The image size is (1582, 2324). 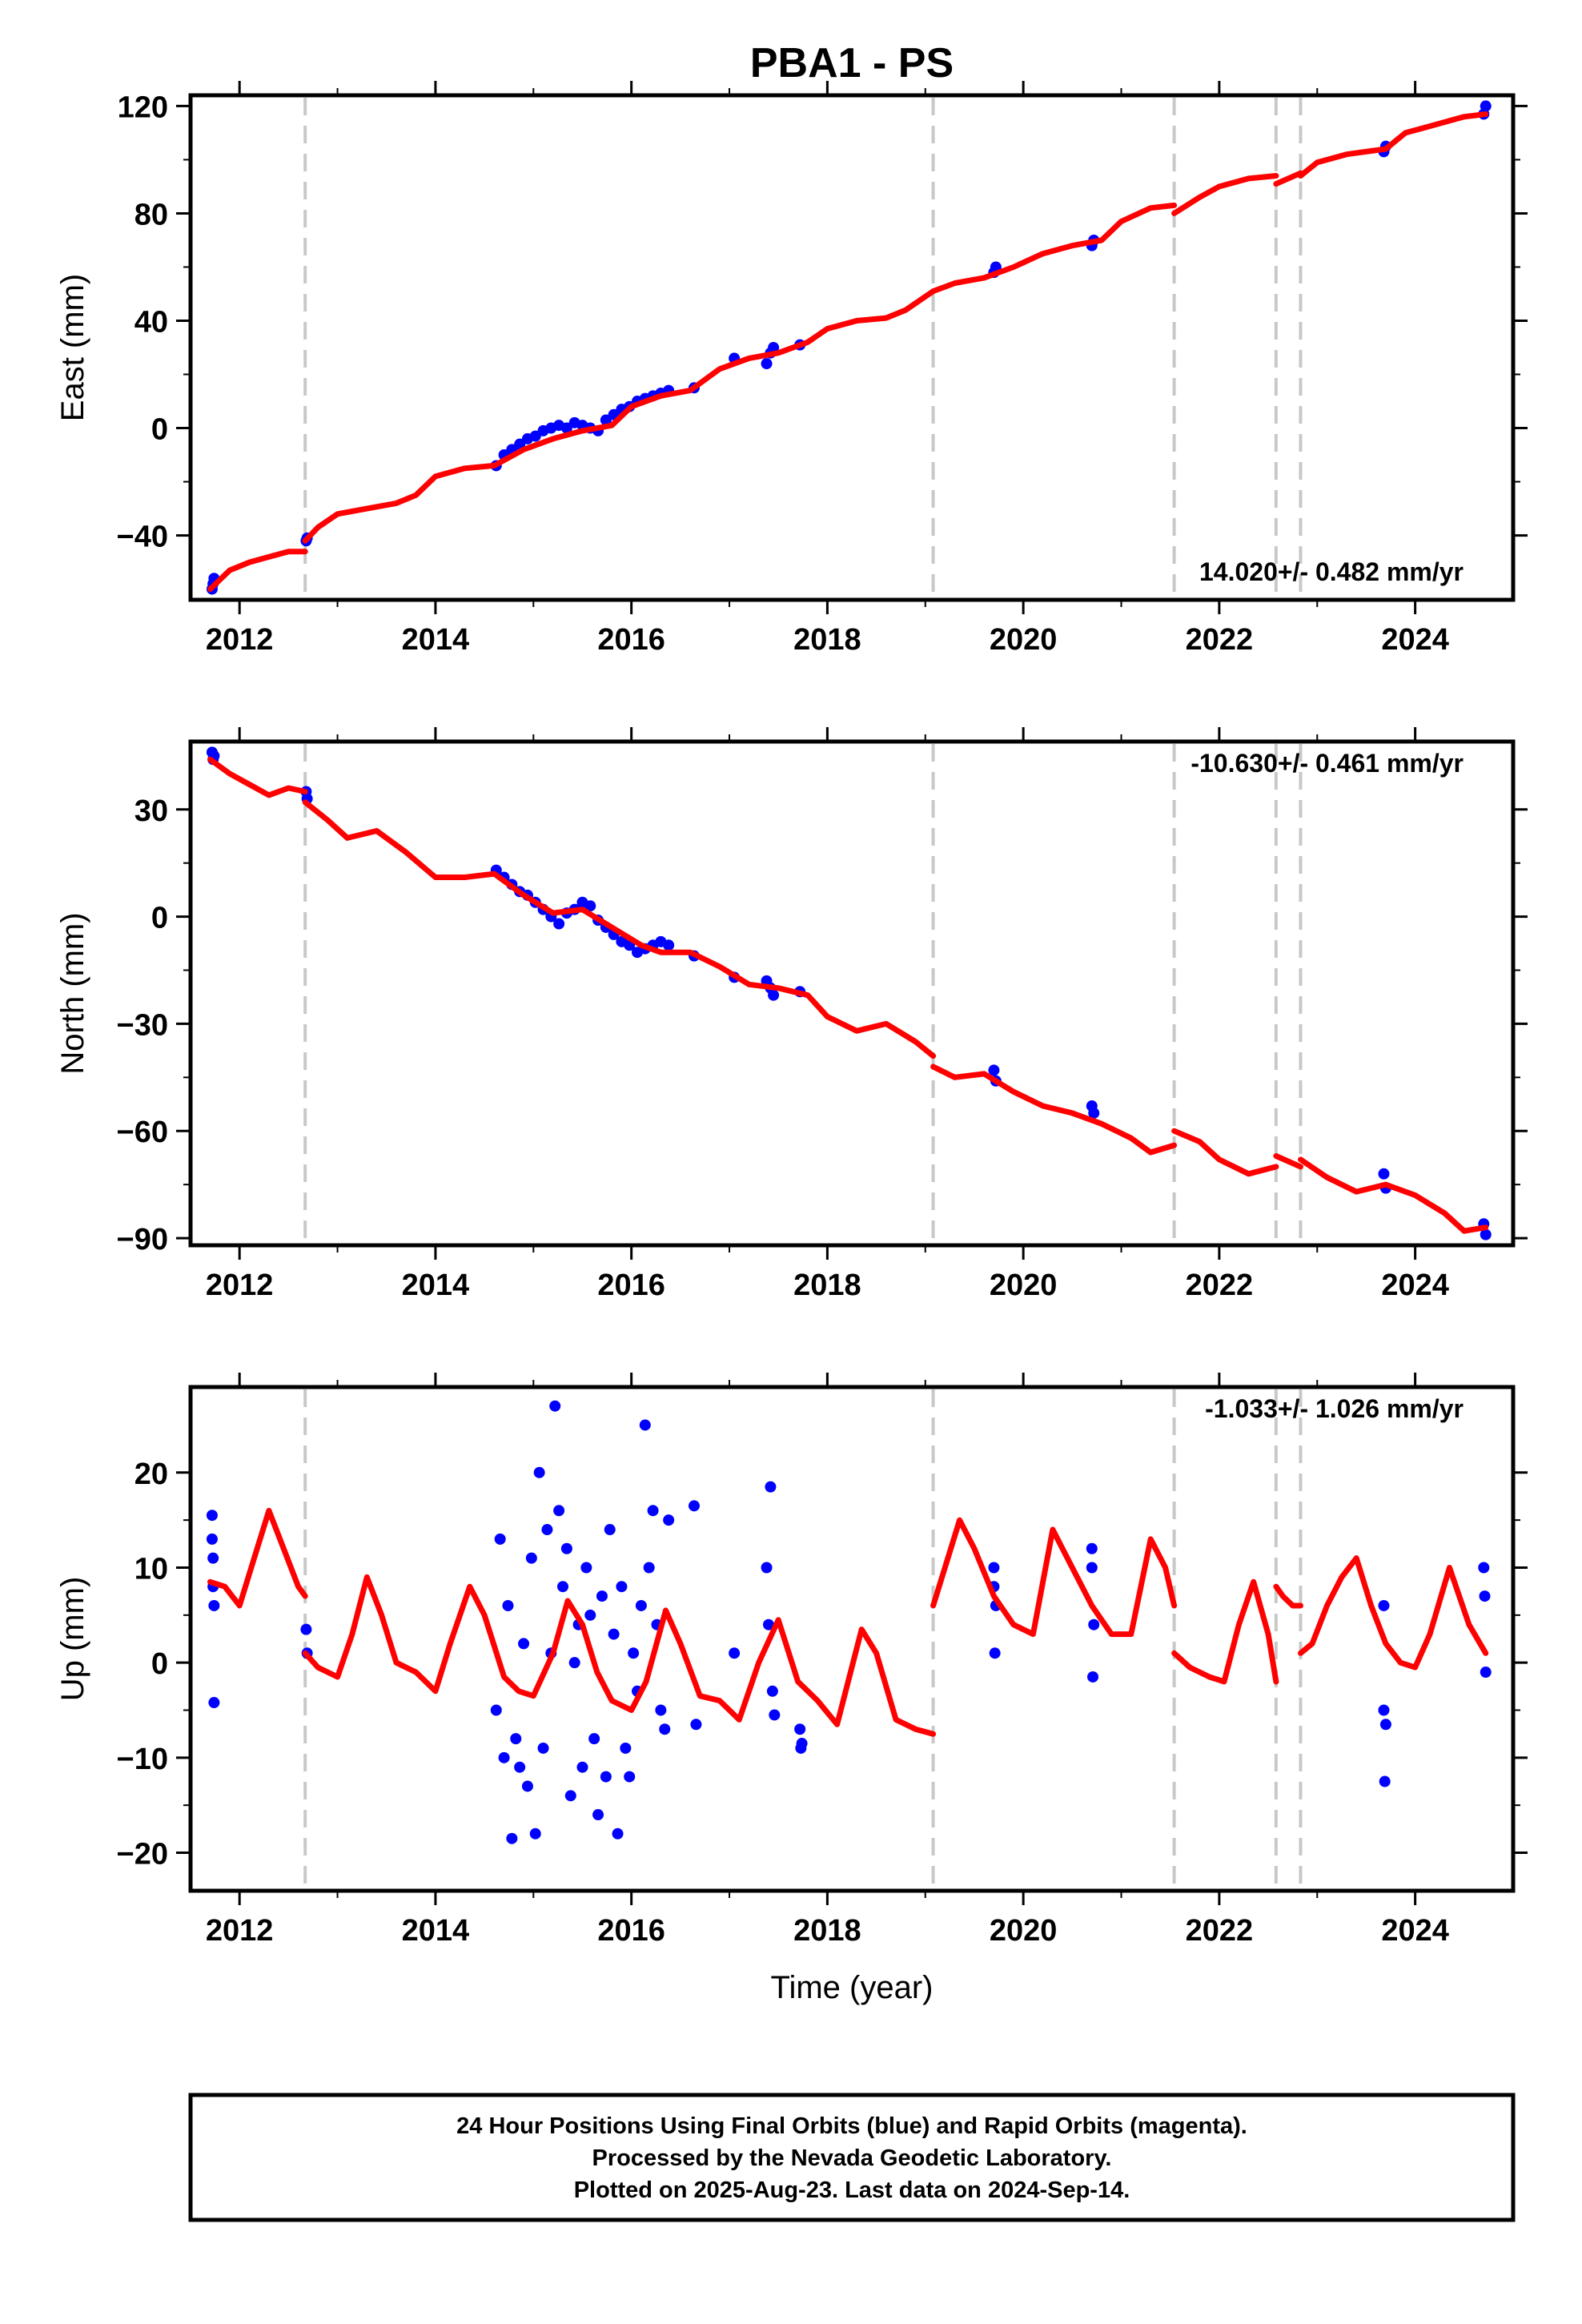 I want to click on y-axis-label: North (mm), so click(x=72, y=993).